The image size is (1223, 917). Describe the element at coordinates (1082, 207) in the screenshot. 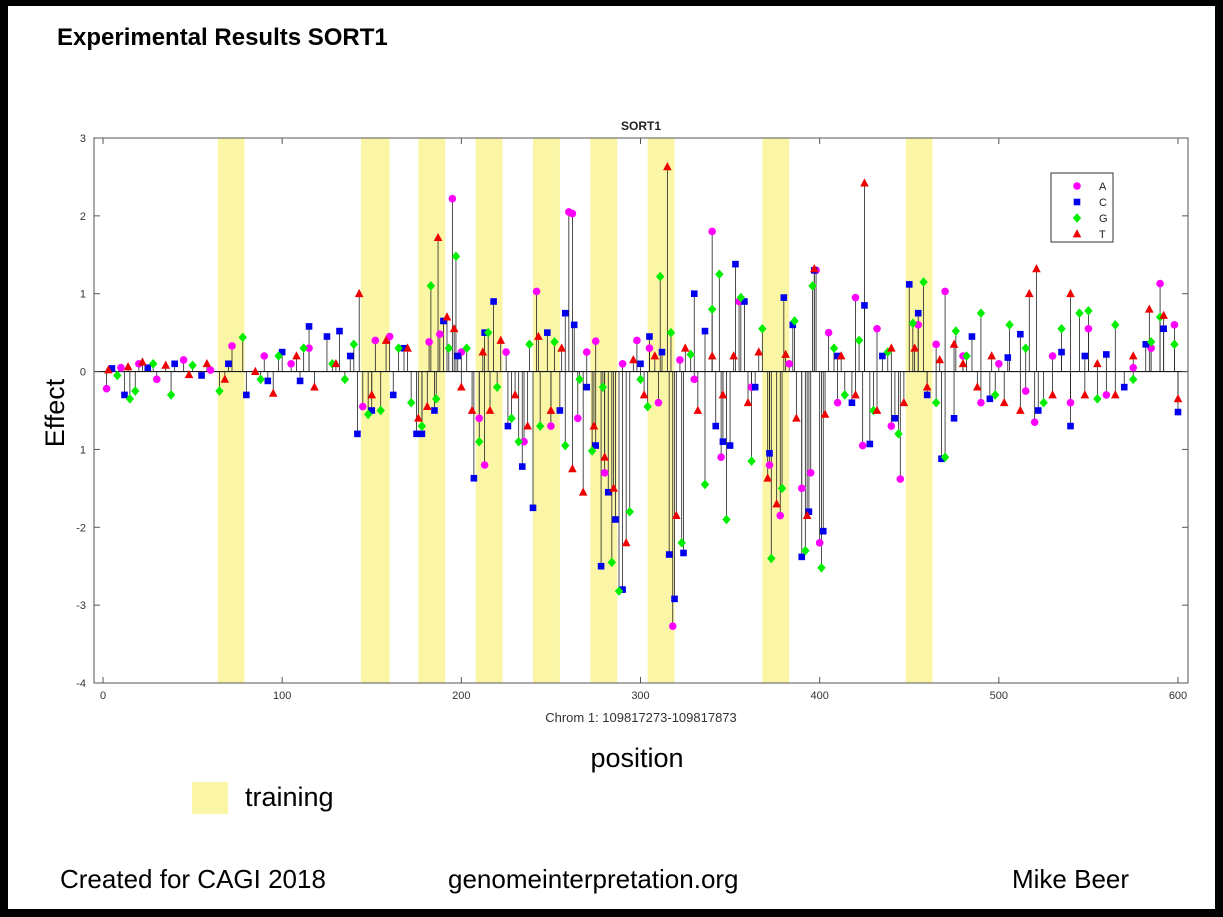

I see `legend-box` at that location.